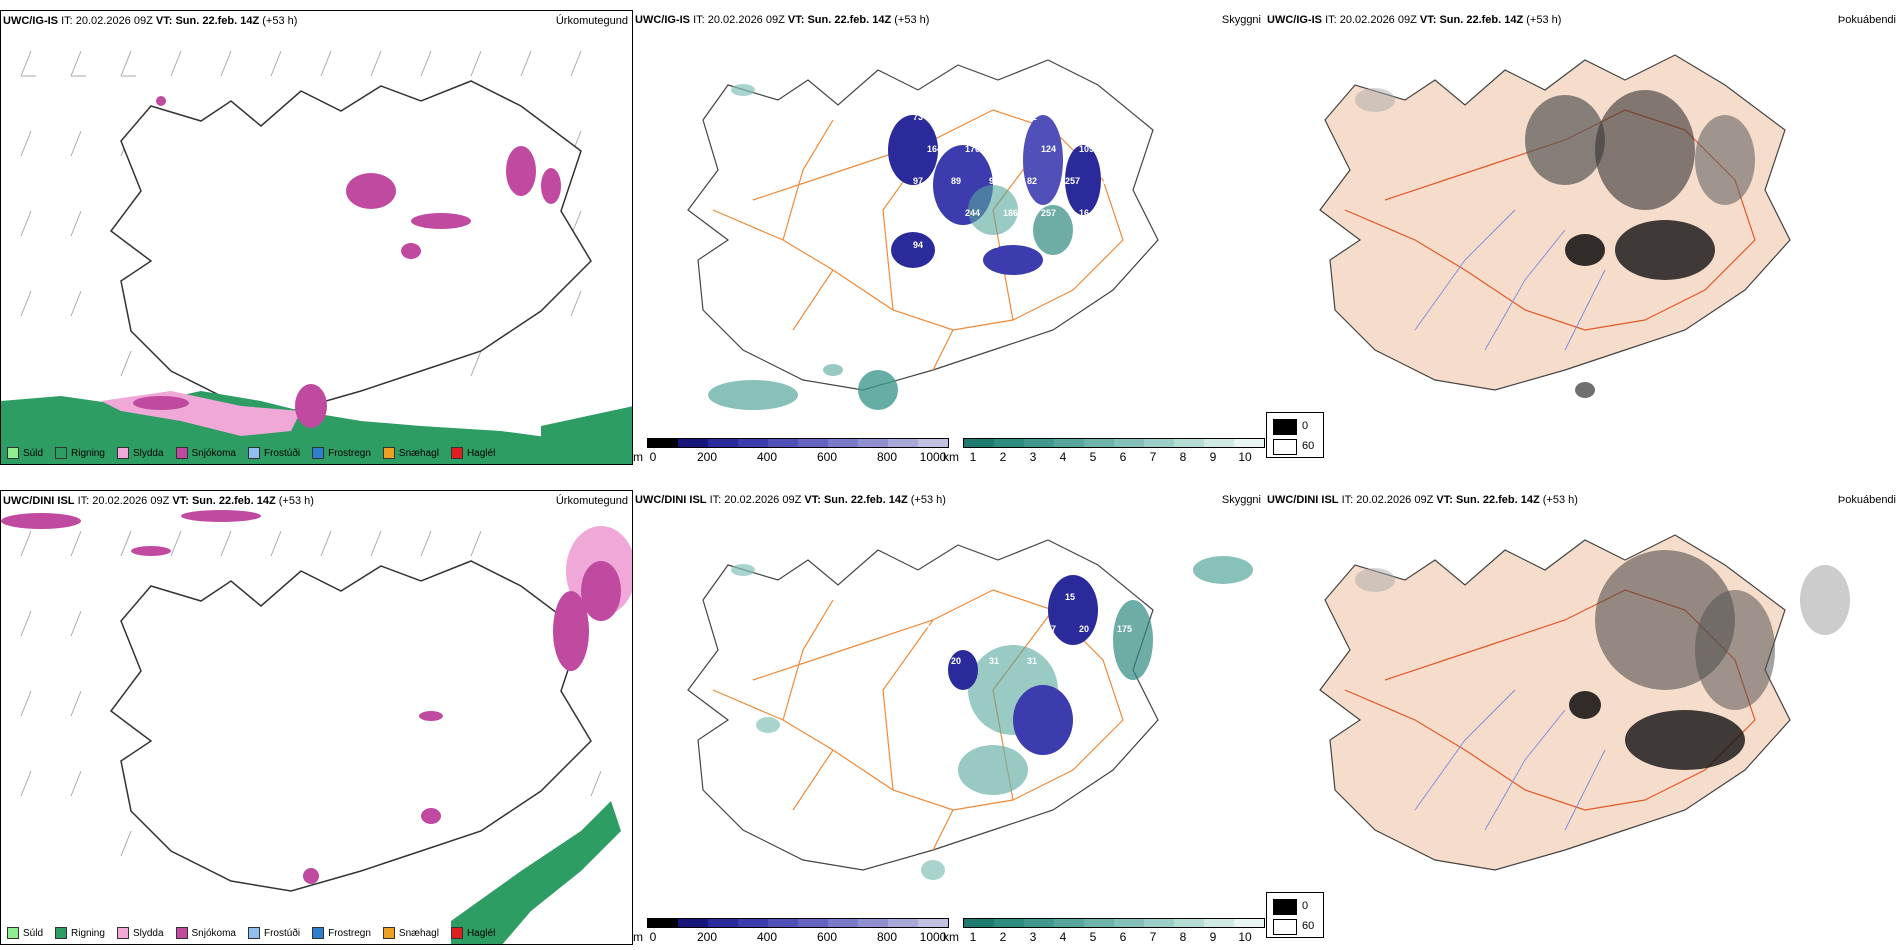 This screenshot has height=950, width=1900. I want to click on legend-item: Haglél, so click(472, 453).